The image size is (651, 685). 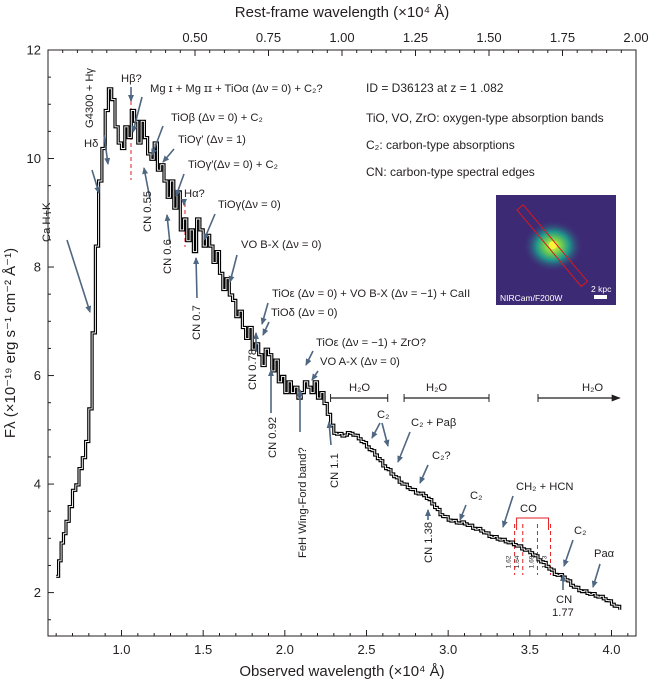 I want to click on cn177-line1: CN, so click(x=564, y=600).